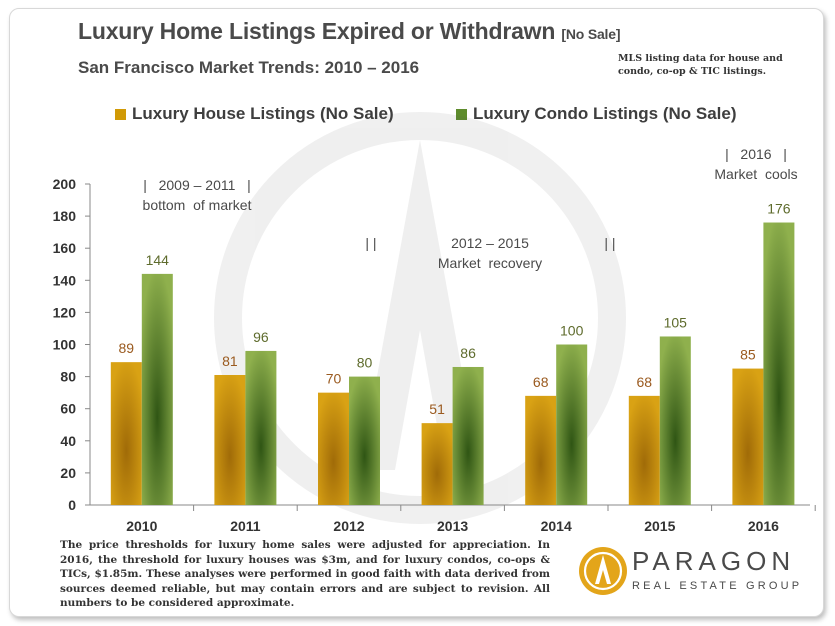 The image size is (835, 626). I want to click on x-tick-label: 2015, so click(659, 526).